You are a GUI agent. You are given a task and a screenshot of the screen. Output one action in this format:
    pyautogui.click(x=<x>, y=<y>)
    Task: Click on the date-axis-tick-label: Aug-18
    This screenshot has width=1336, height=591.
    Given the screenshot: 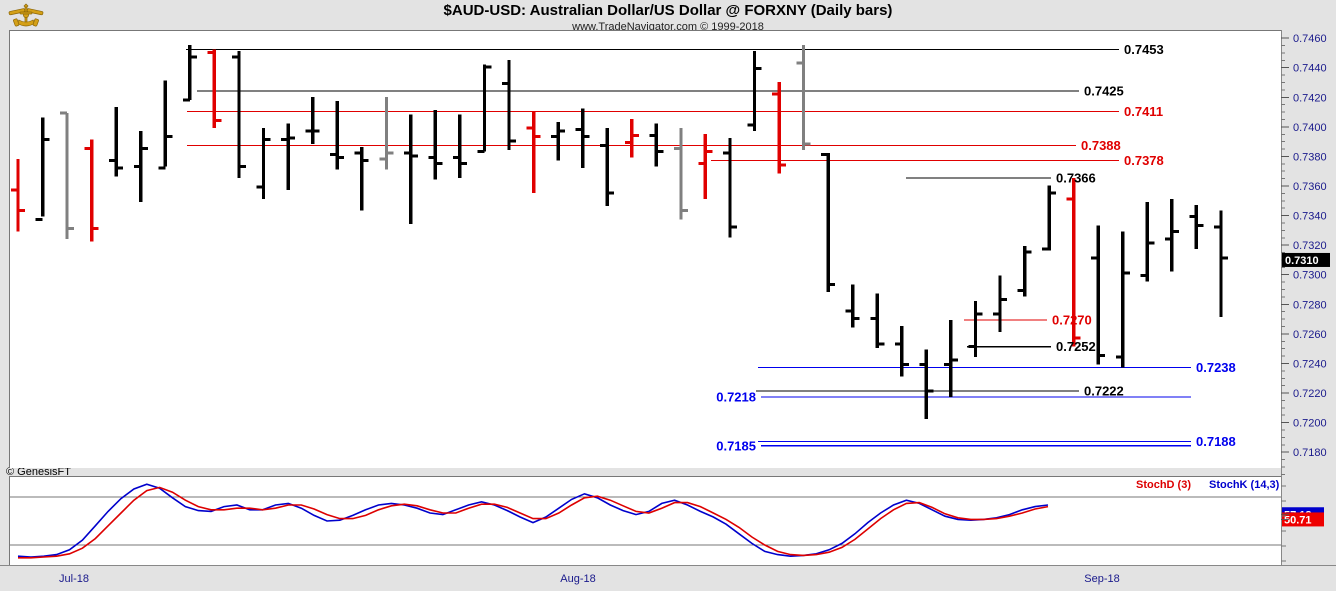 What is the action you would take?
    pyautogui.click(x=577, y=579)
    